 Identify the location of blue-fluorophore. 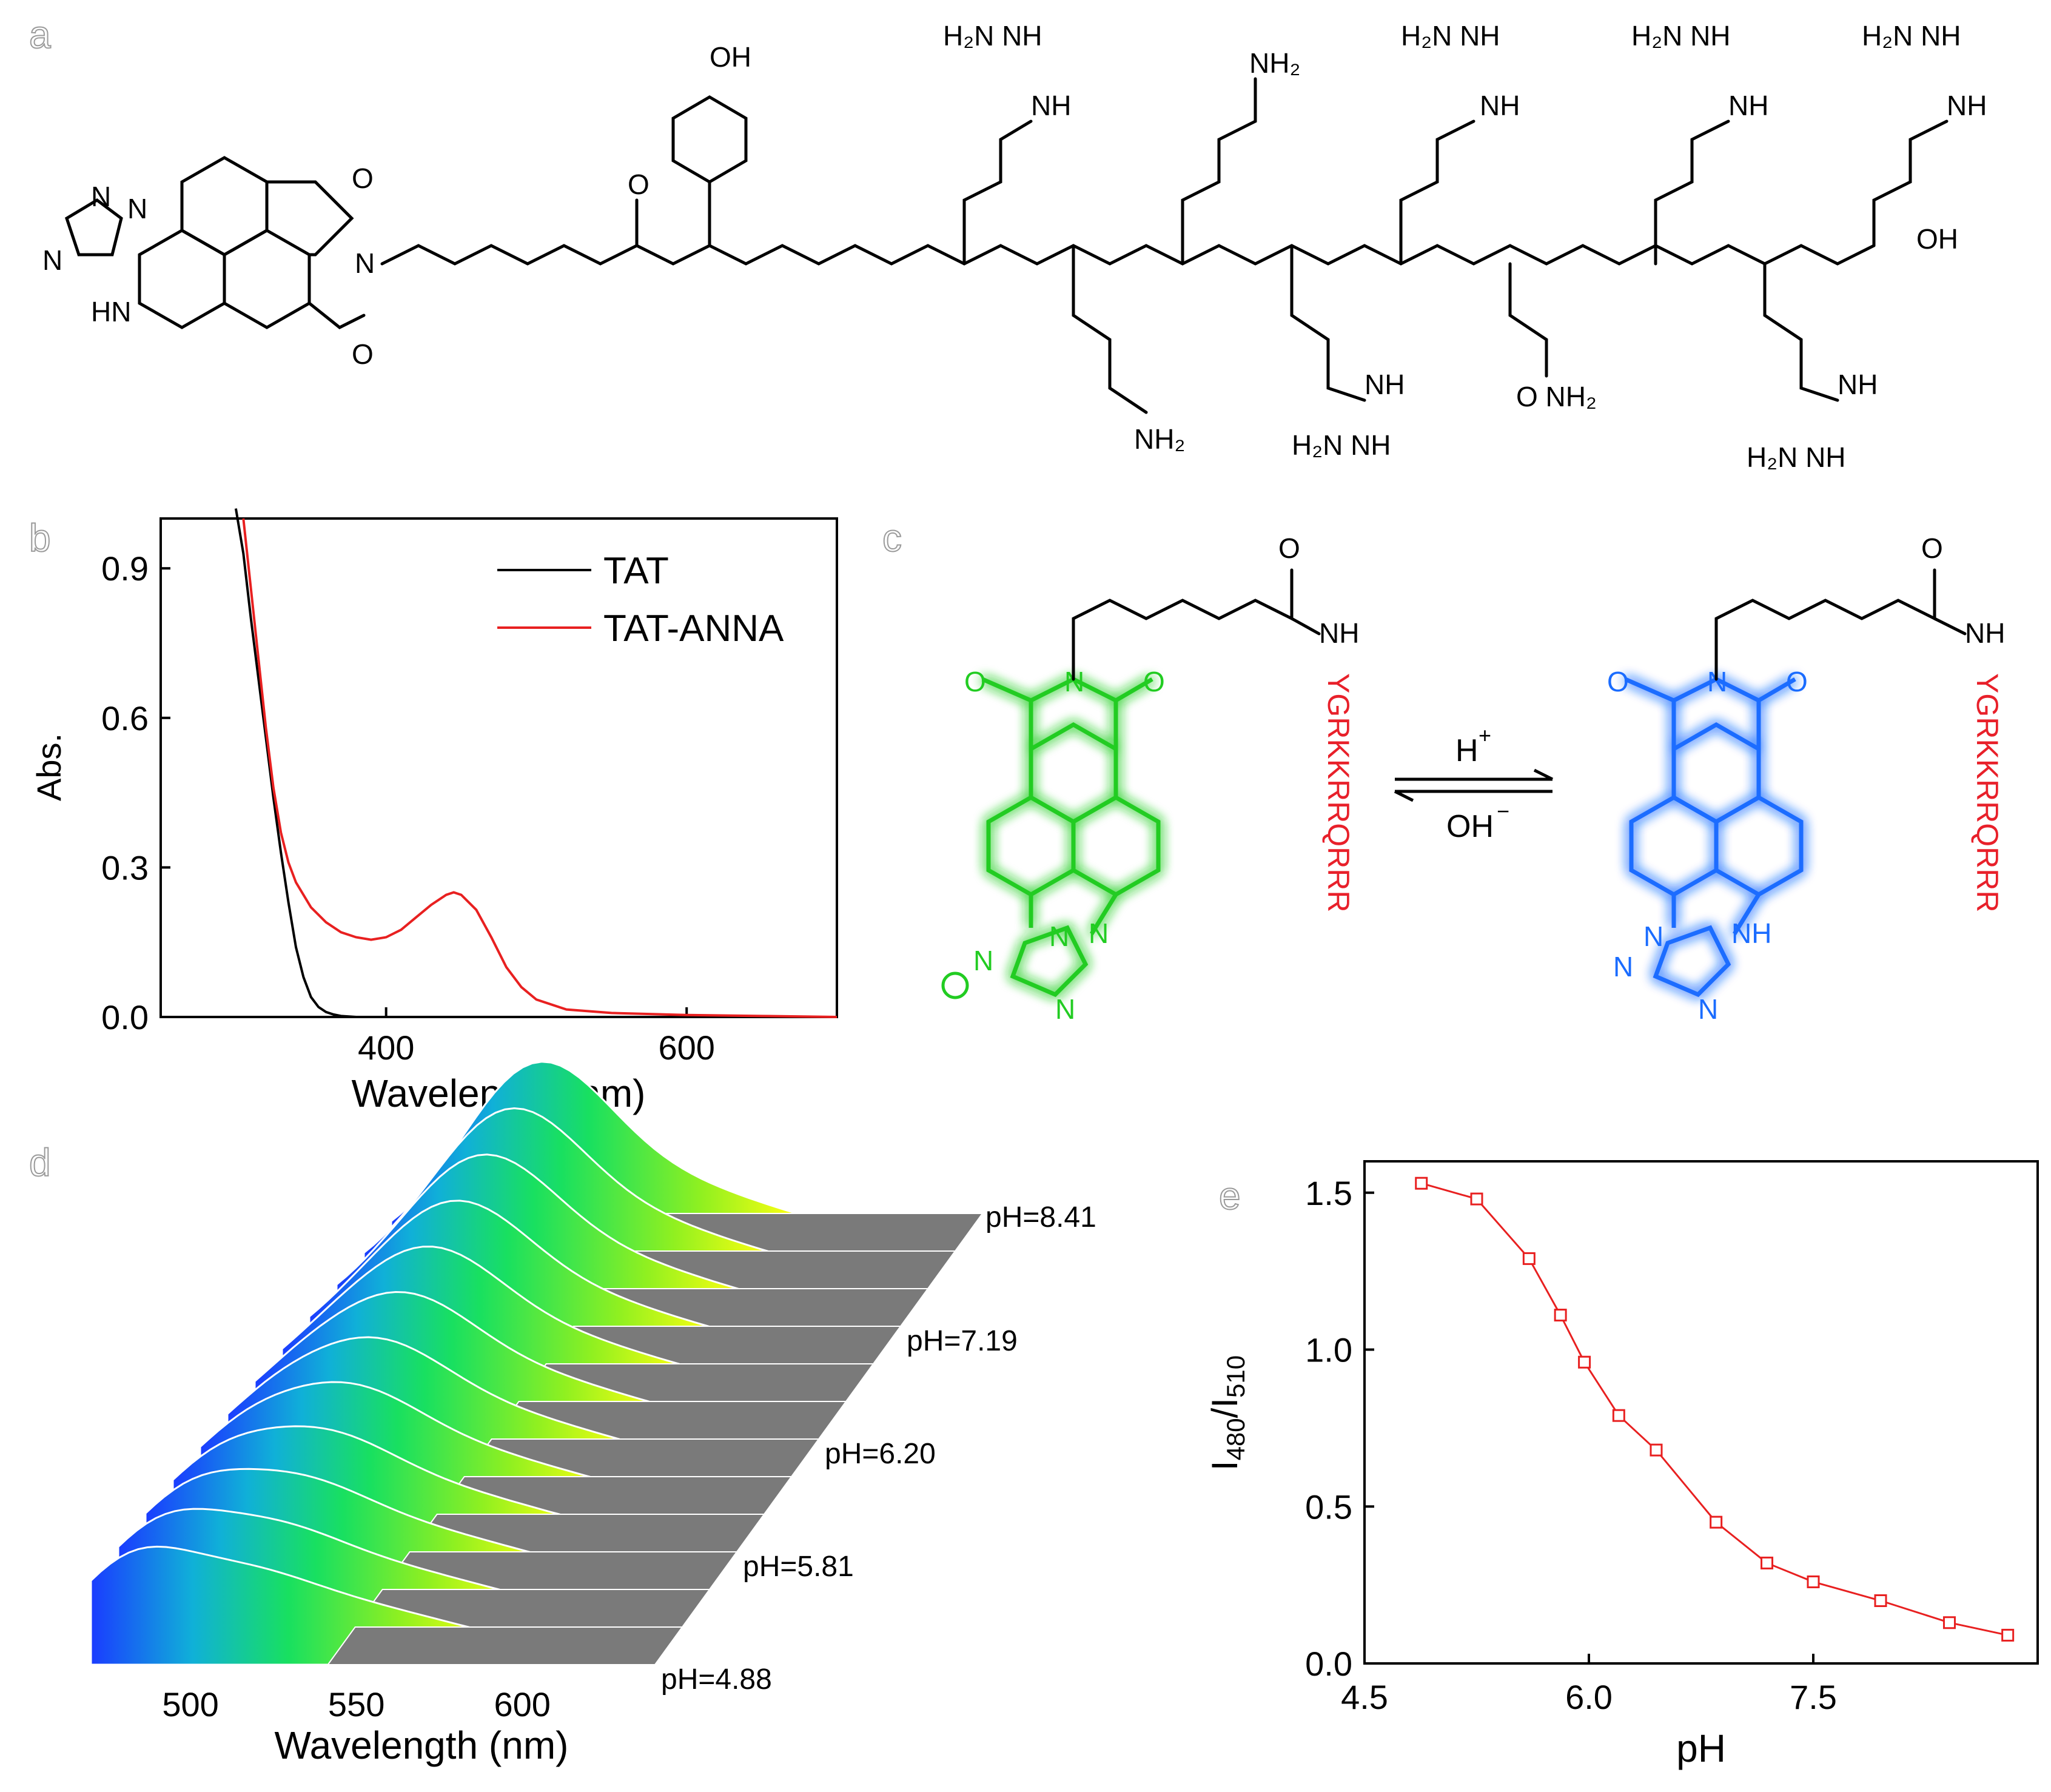
(1714, 838).